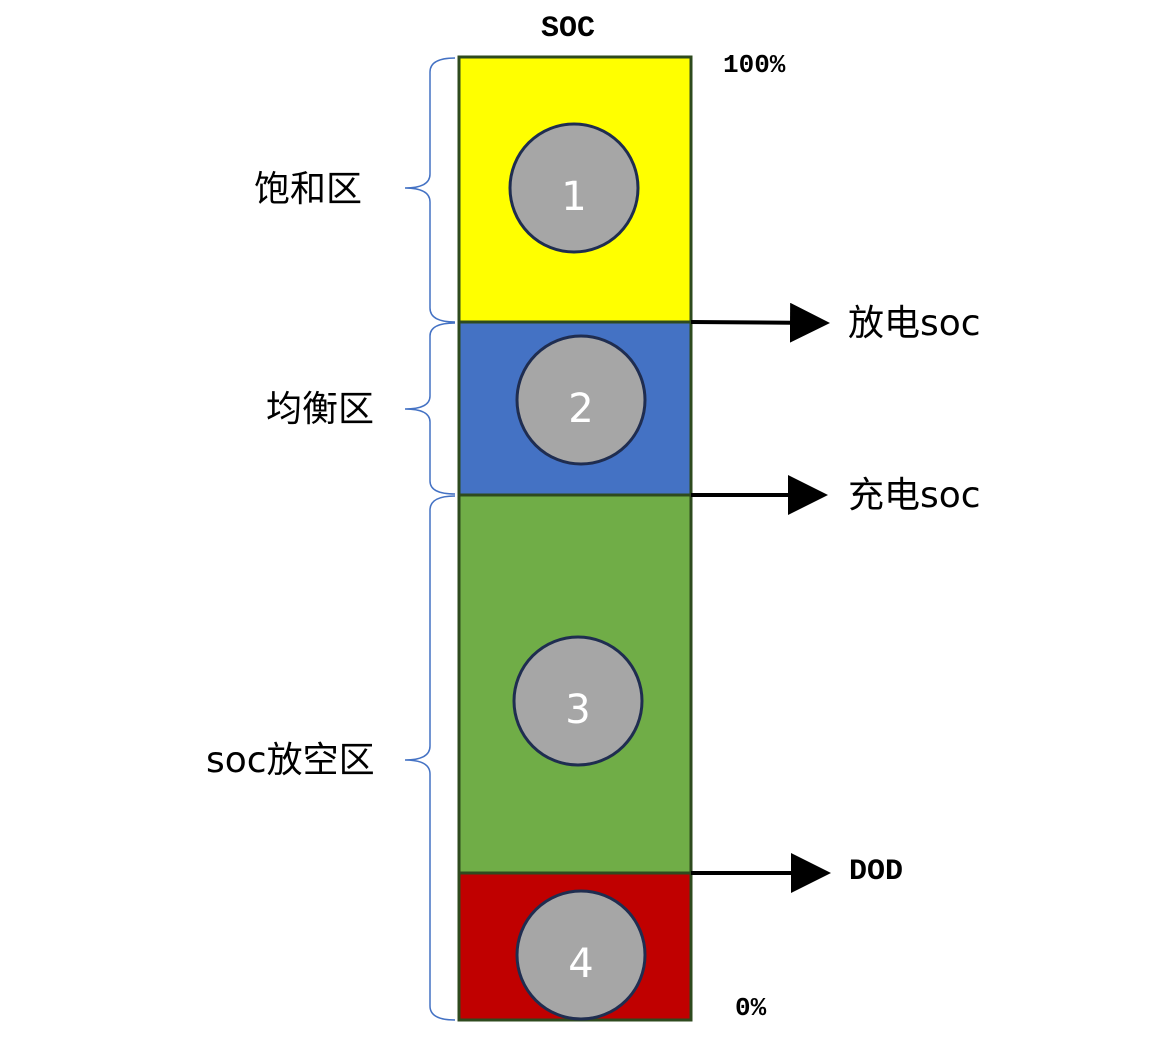 This screenshot has height=1046, width=1158. I want to click on zone-1-circle, so click(574, 188).